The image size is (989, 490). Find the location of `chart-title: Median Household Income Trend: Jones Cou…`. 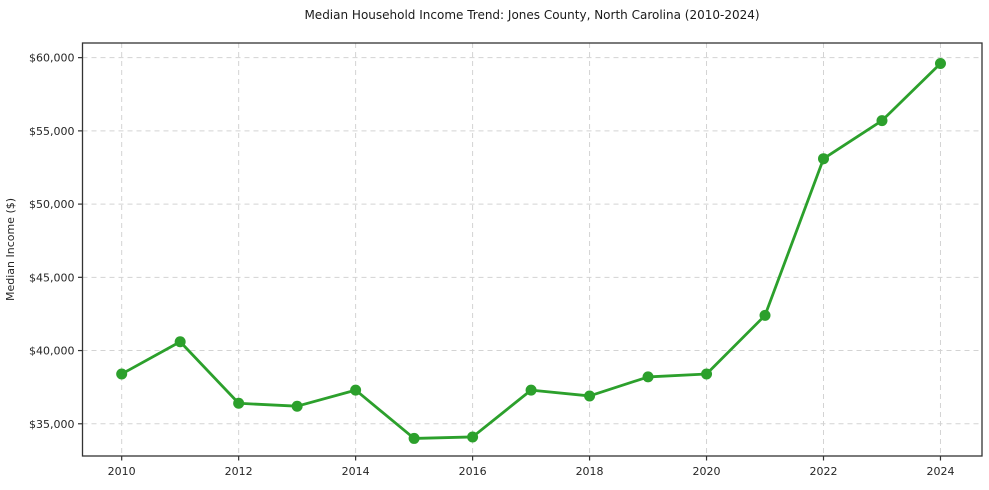

chart-title: Median Household Income Trend: Jones Cou… is located at coordinates (532, 15).